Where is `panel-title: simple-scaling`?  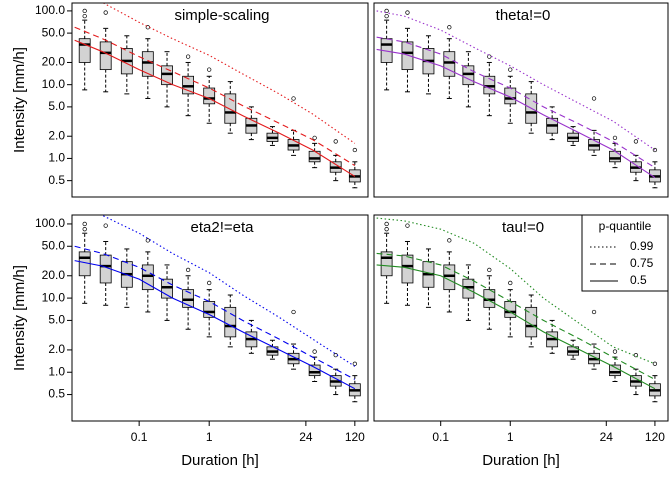 panel-title: simple-scaling is located at coordinates (221, 15).